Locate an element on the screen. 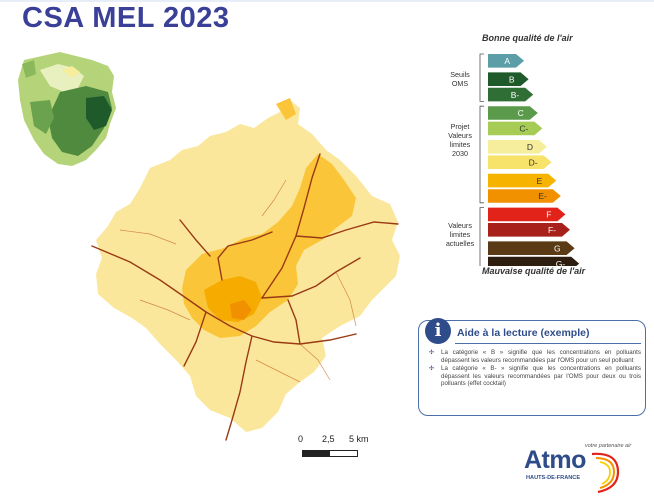  legend-group-actuelles: Valeurs limites actuelles is located at coordinates (460, 234).